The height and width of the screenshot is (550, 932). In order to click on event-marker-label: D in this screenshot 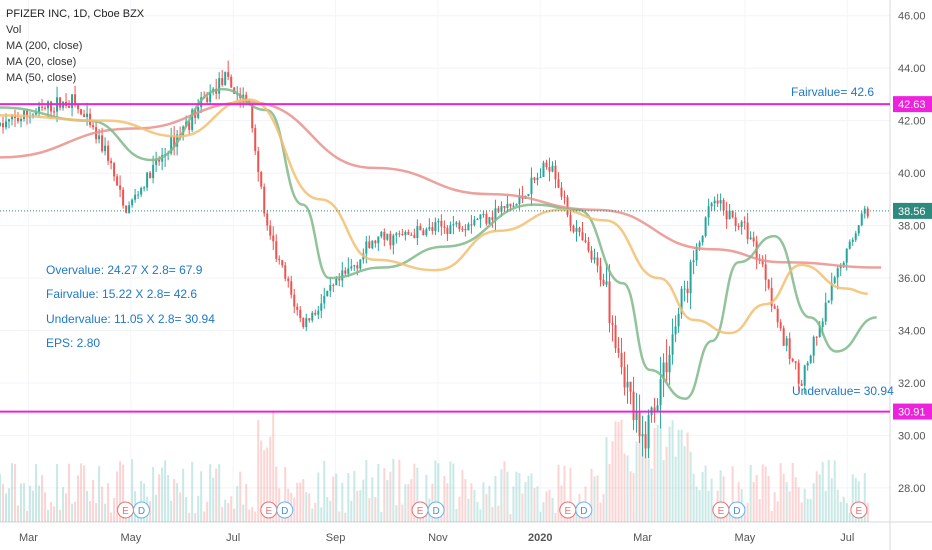, I will do `click(141, 511)`.